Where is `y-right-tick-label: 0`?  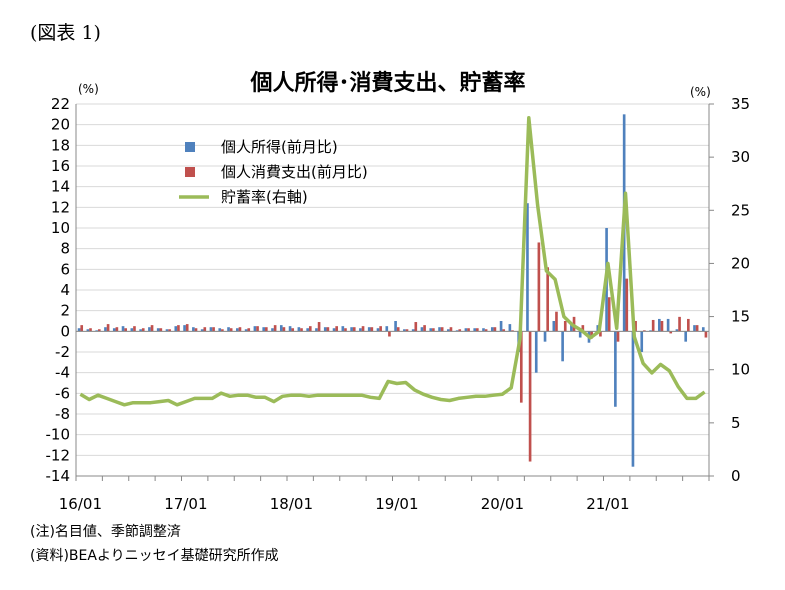 y-right-tick-label: 0 is located at coordinates (736, 476).